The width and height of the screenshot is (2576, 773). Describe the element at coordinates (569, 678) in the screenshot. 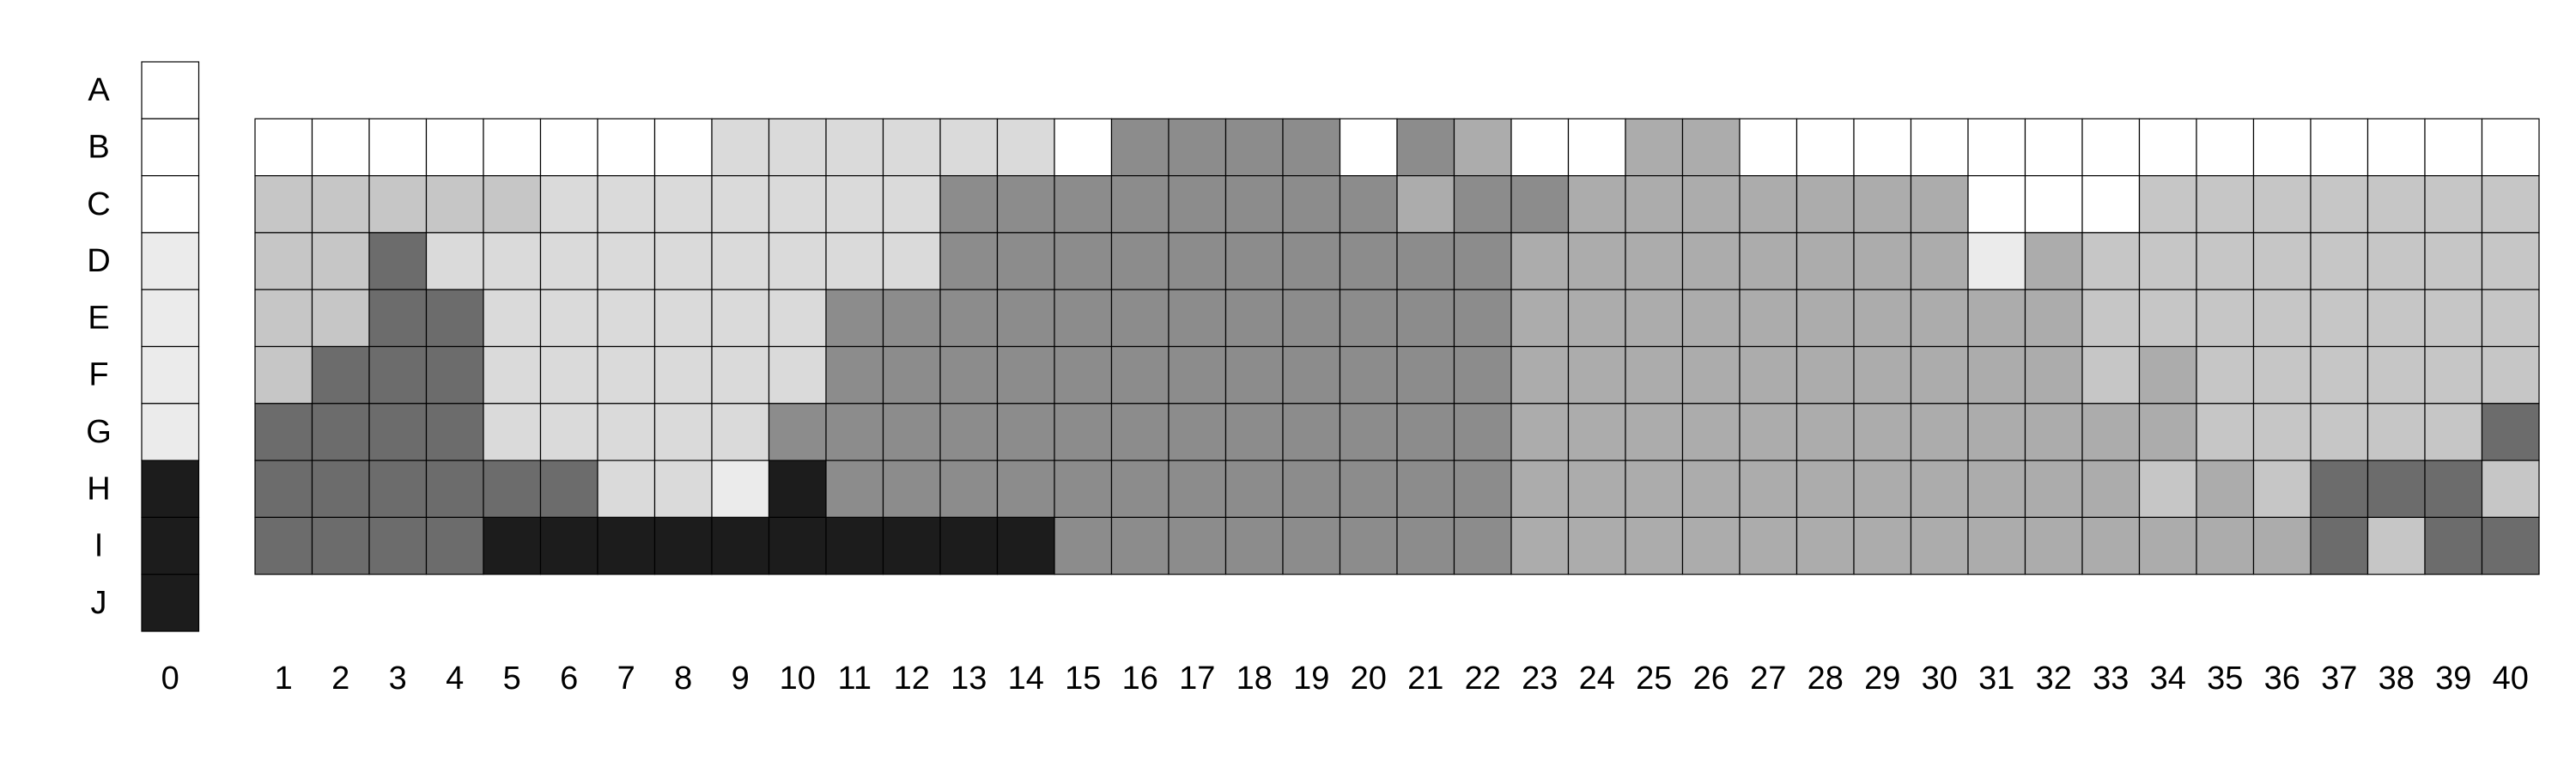

I see `col-label-6: 6` at that location.